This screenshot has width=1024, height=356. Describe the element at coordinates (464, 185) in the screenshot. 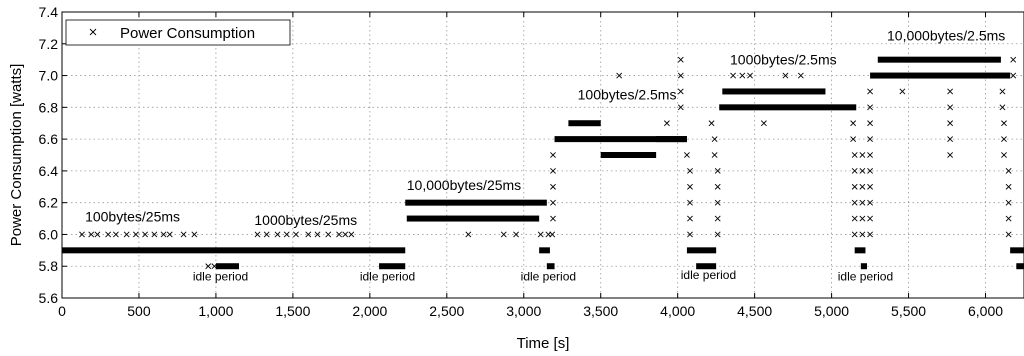

I see `rate-annotation: 10,000bytes/25ms` at that location.